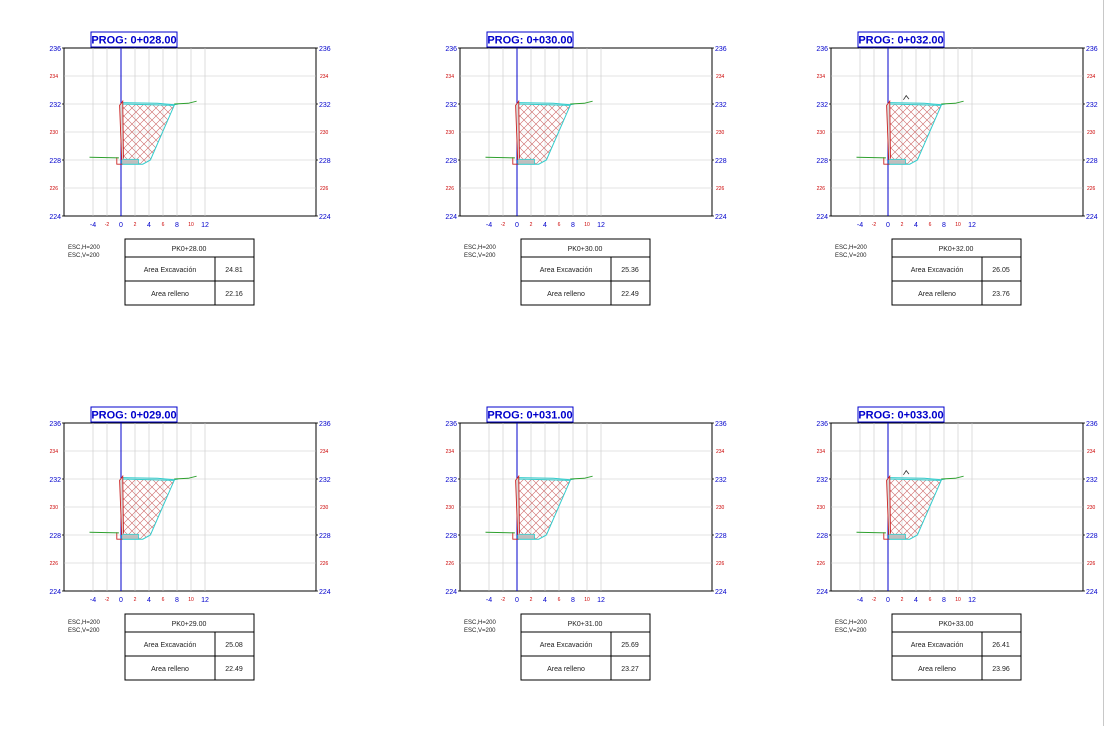  What do you see at coordinates (851, 256) in the screenshot?
I see `scale-v-note: ESC,V=200` at bounding box center [851, 256].